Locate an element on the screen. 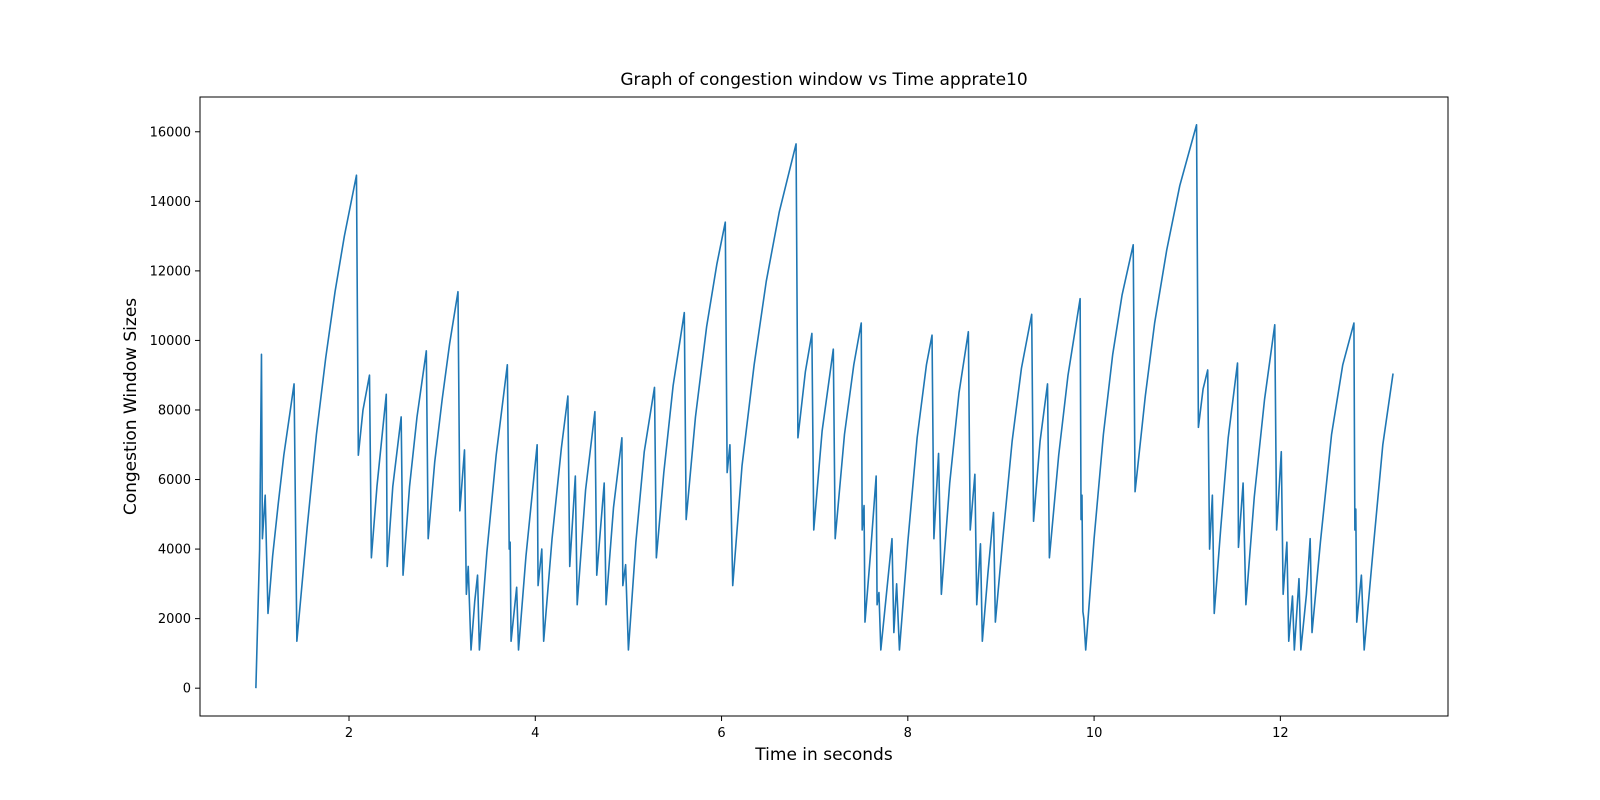  y-axis-title: Congestion Window Sizes is located at coordinates (131, 406).